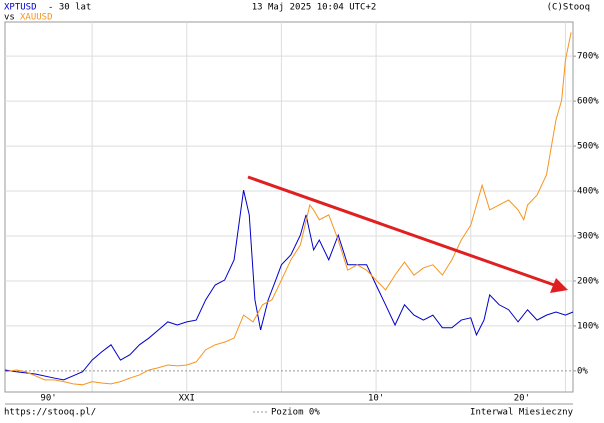 The height and width of the screenshot is (423, 604). What do you see at coordinates (588, 102) in the screenshot?
I see `y-tick-label: 600%` at bounding box center [588, 102].